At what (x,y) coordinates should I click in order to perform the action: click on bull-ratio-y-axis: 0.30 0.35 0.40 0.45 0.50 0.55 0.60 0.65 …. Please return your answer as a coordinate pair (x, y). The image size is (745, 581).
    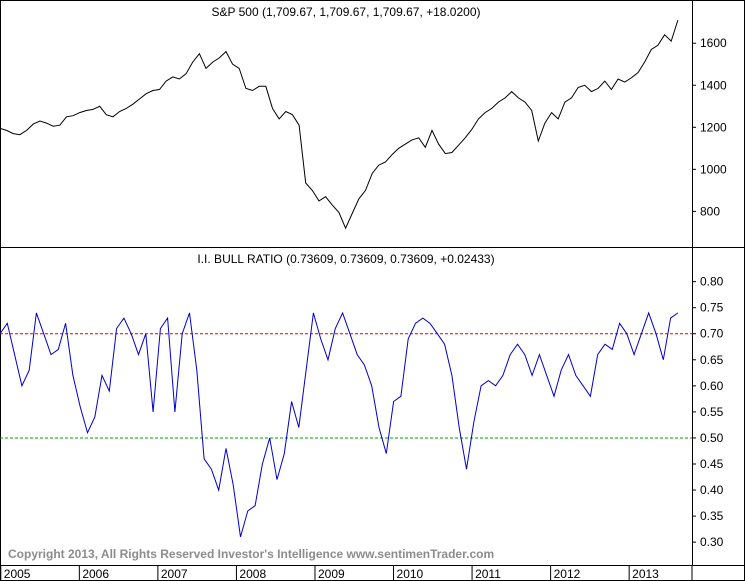
    Looking at the image, I should click on (708, 412).